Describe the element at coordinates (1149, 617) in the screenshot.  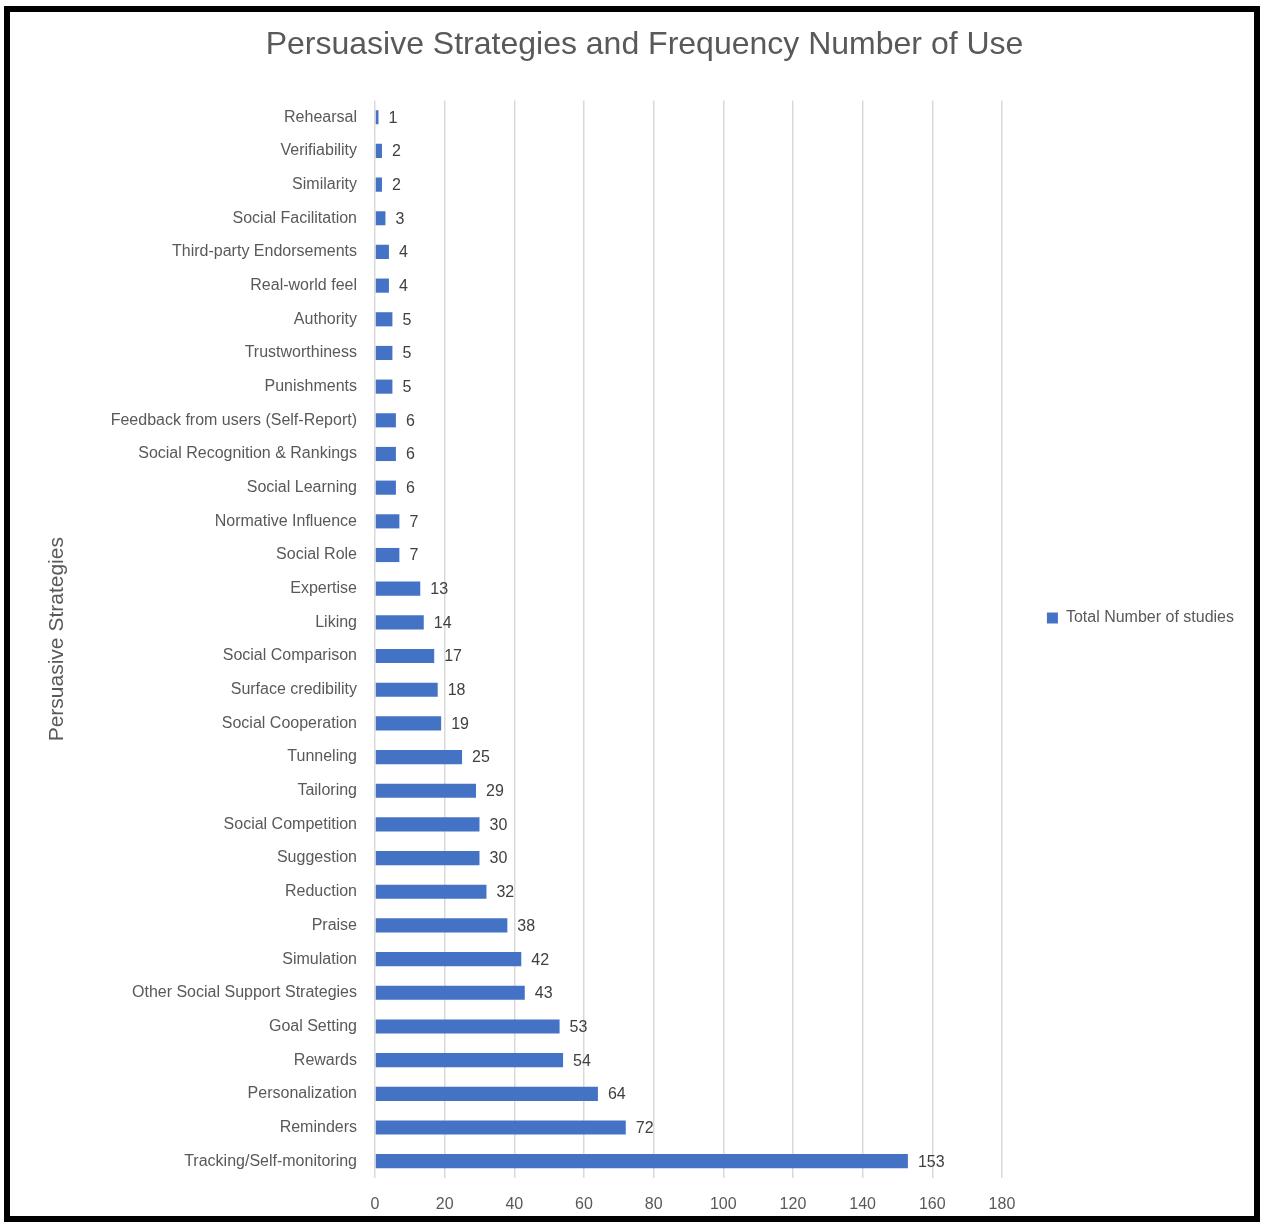
I see `legend-label: Total Number of studies` at that location.